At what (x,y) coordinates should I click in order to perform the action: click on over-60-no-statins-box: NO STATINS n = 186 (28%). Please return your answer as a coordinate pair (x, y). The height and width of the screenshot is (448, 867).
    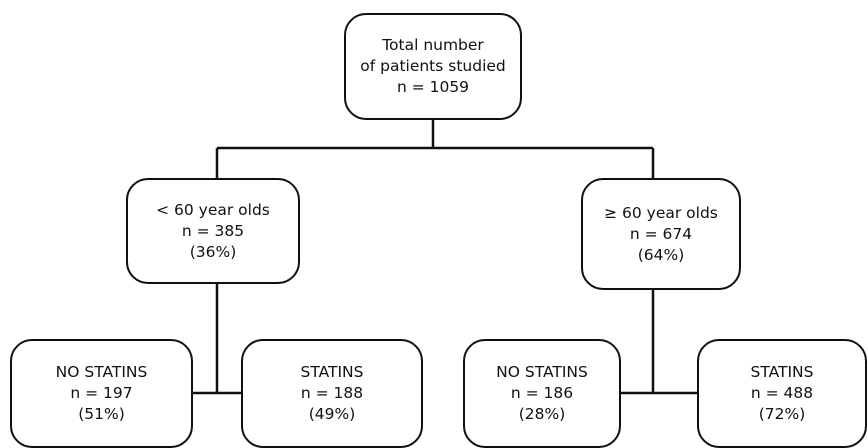
    Looking at the image, I should click on (542, 393).